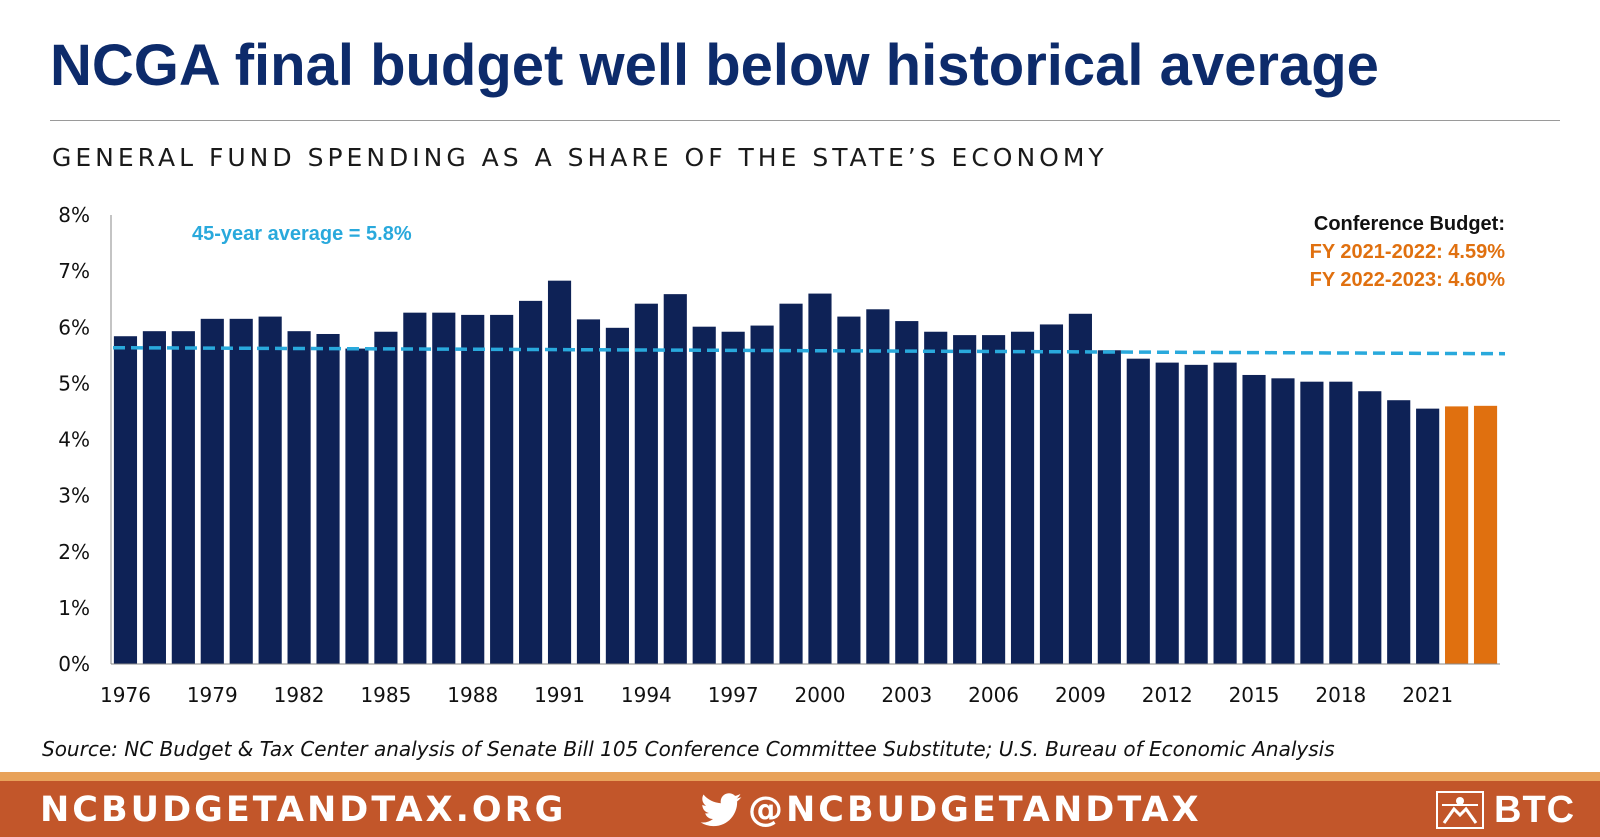 This screenshot has width=1600, height=837. What do you see at coordinates (1283, 521) in the screenshot?
I see `bar-2016` at bounding box center [1283, 521].